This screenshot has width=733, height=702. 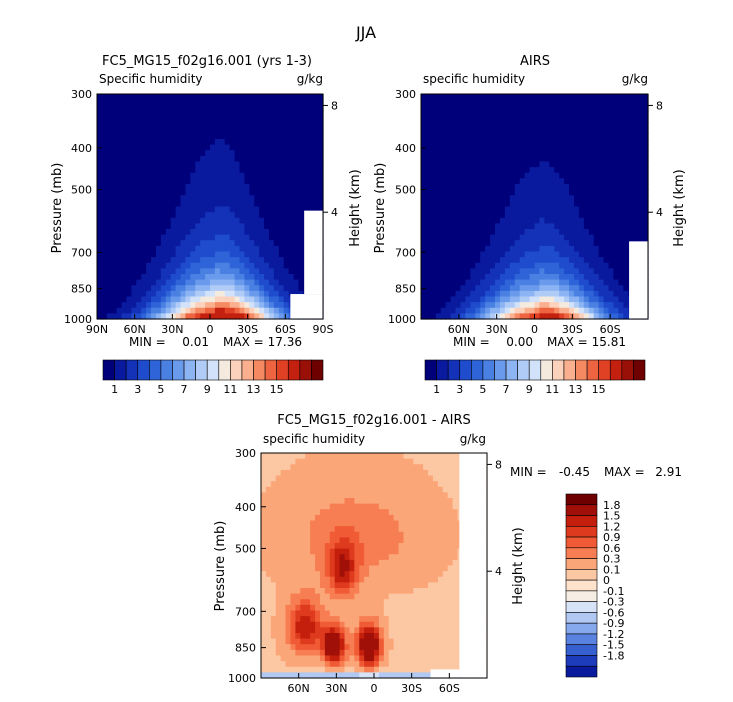 I want to click on colorbar-swatch, so click(x=120, y=370).